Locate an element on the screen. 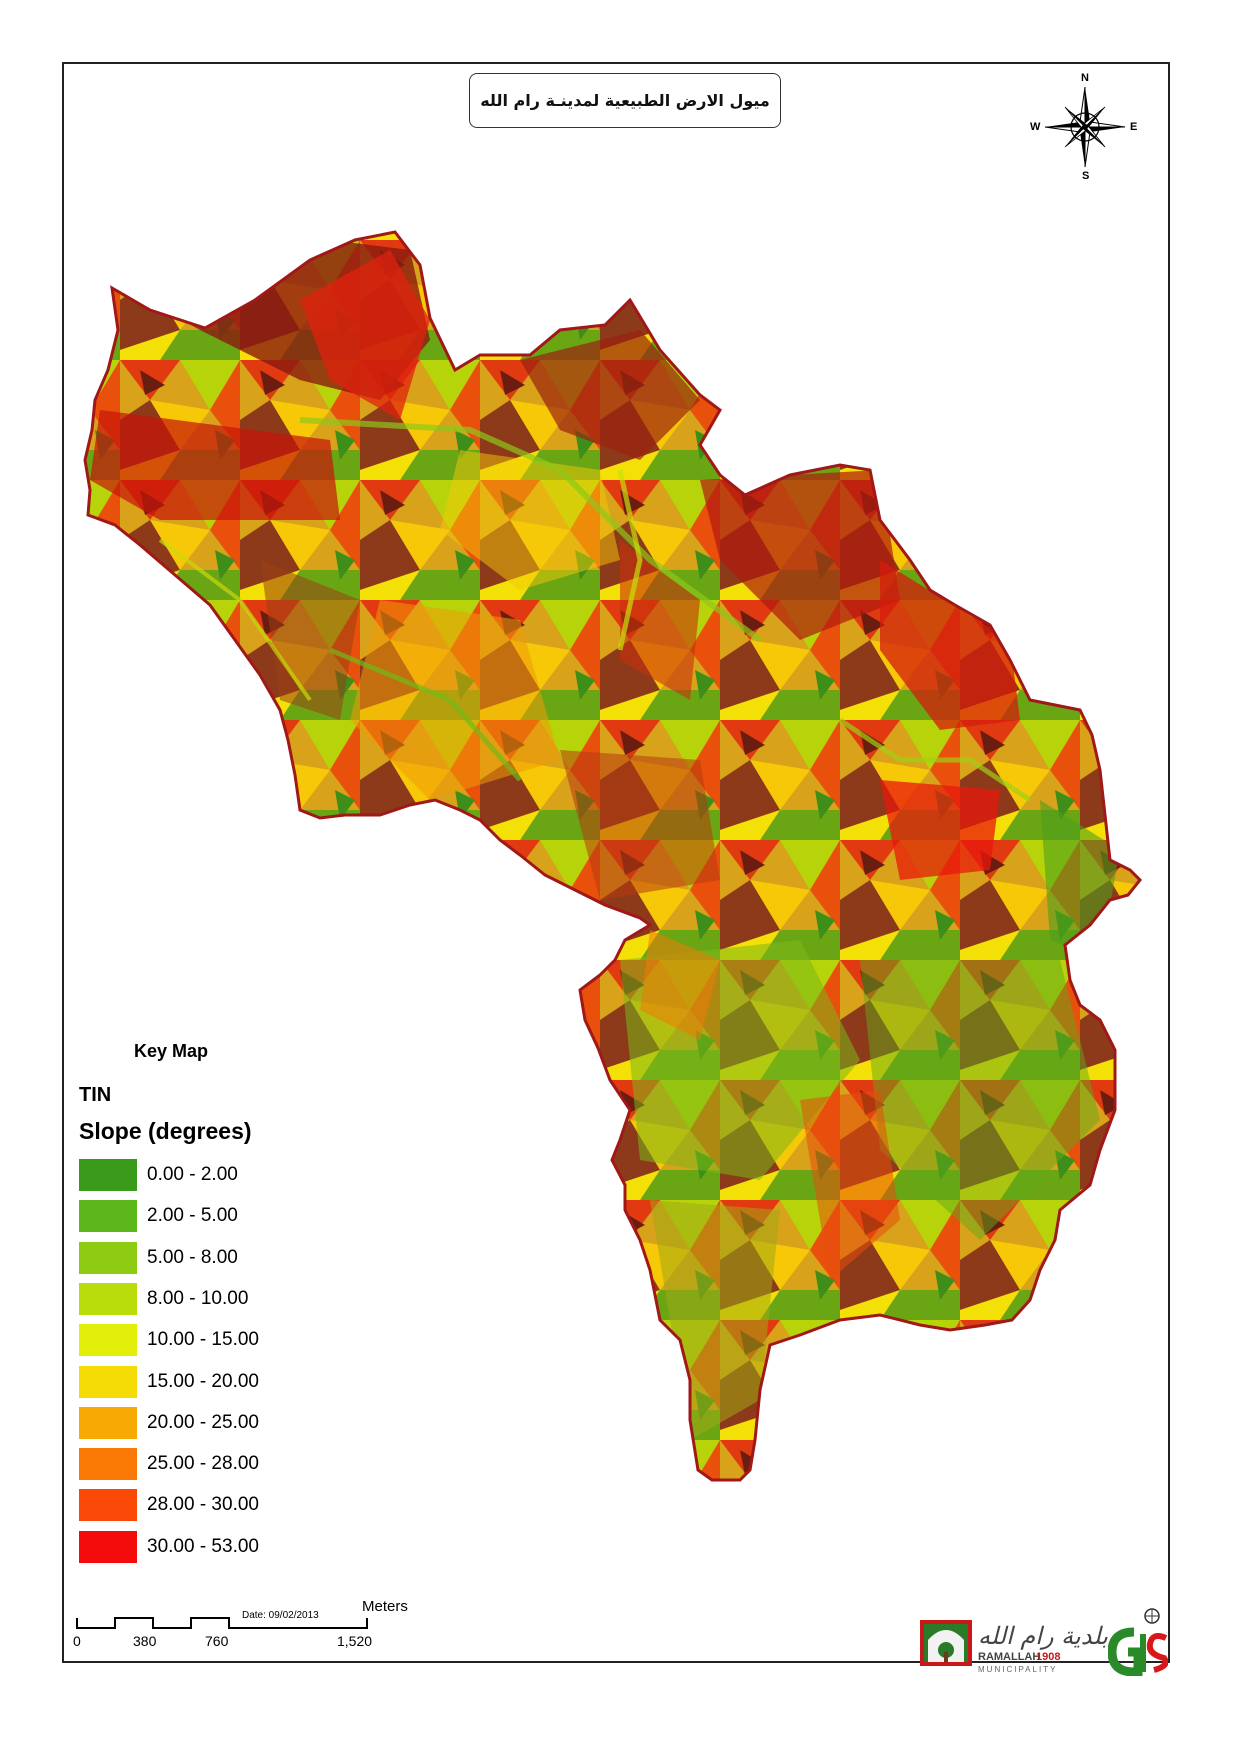 Image resolution: width=1241 pixels, height=1753 pixels. scale-tick-2: 760 is located at coordinates (217, 1641).